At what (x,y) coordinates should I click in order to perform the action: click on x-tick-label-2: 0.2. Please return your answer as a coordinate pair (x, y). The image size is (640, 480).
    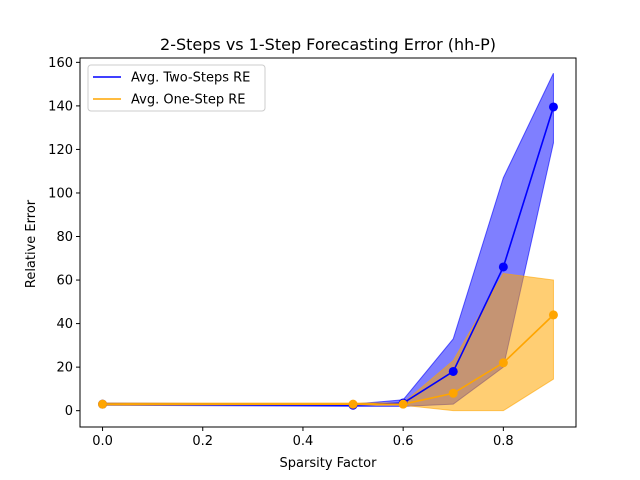
    Looking at the image, I should click on (202, 441).